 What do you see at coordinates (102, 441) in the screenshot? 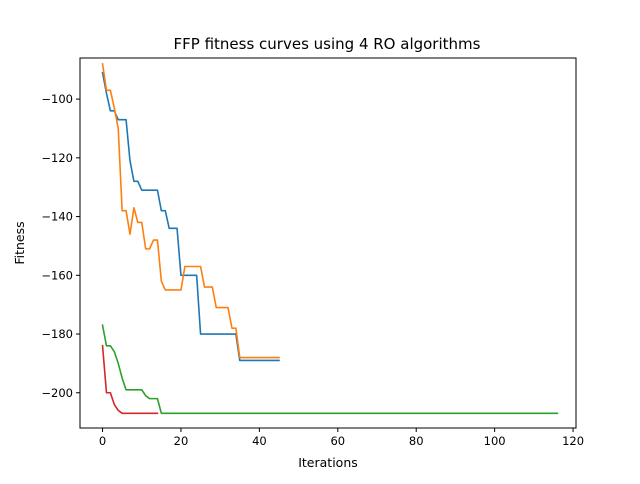
I see `x-tick-label: 0` at bounding box center [102, 441].